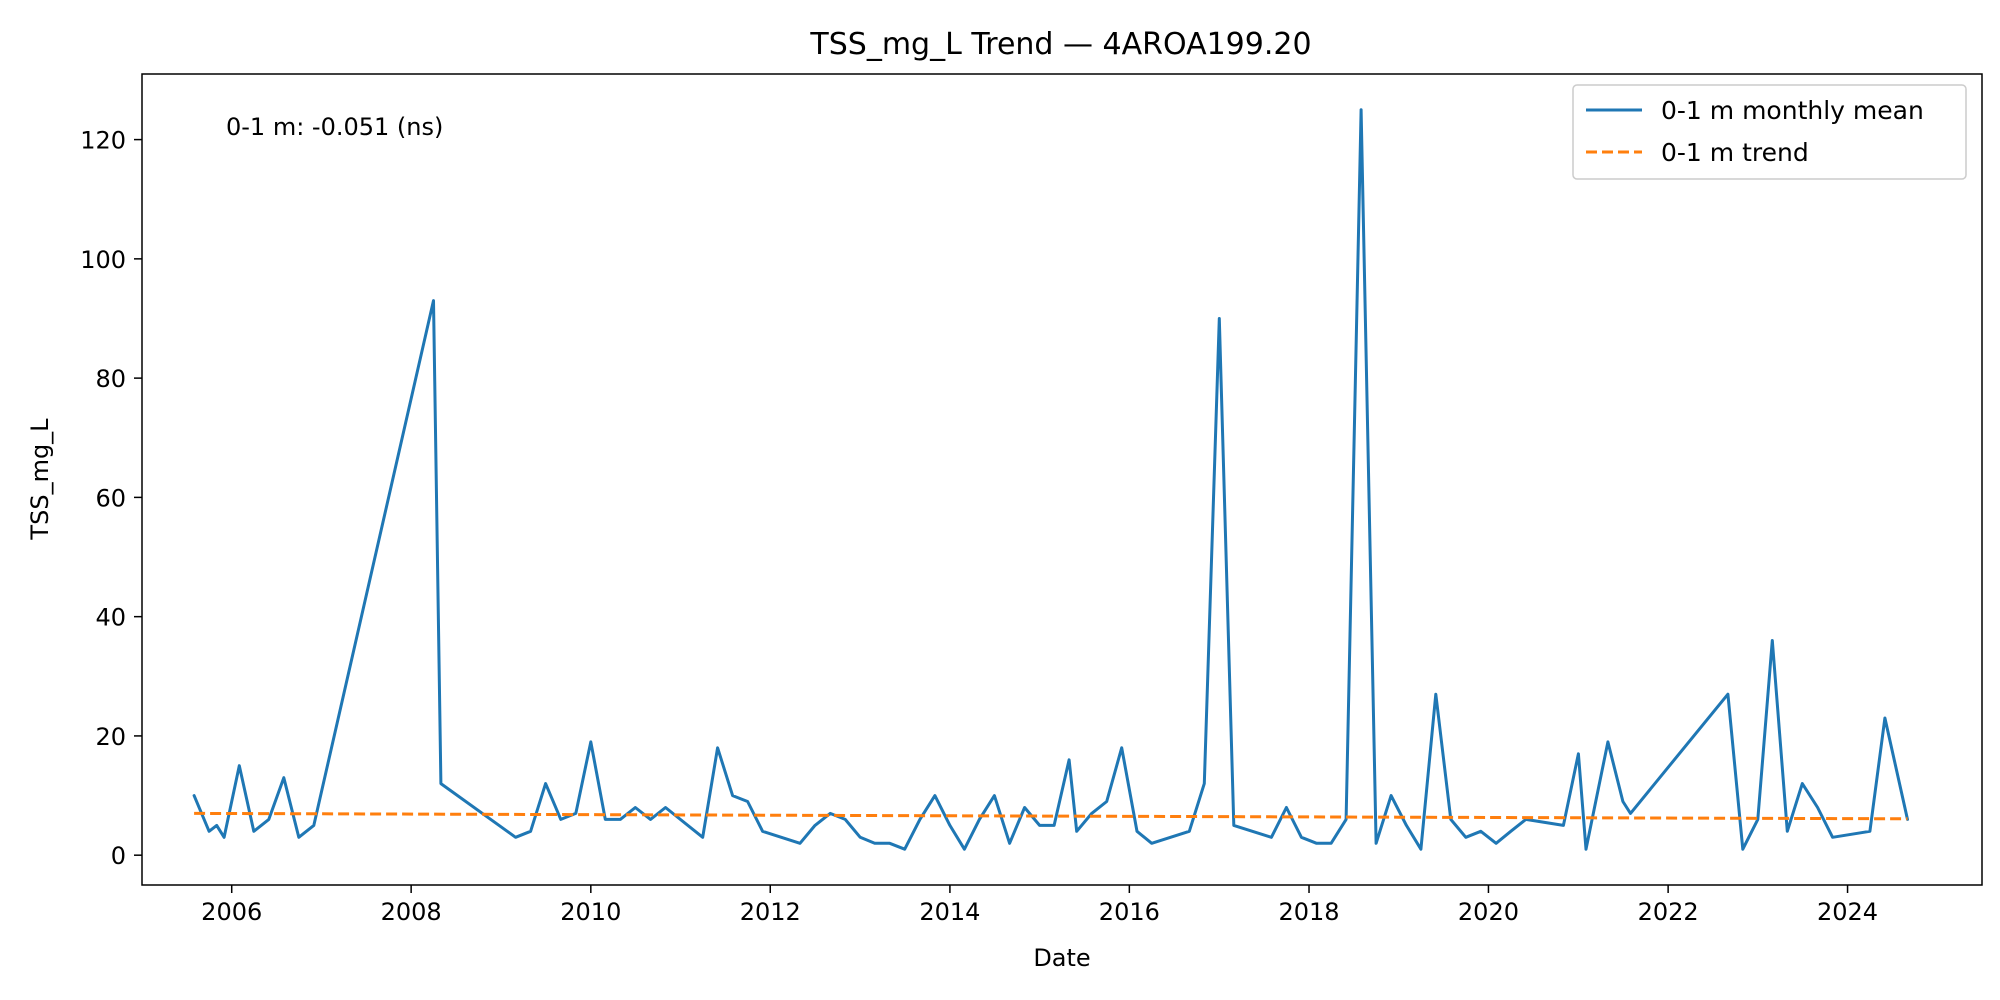 The height and width of the screenshot is (1000, 2000). Describe the element at coordinates (1039, 905) in the screenshot. I see `x-axis-ticks: 2006 2008 2010 2012 2014 2016 2018 2020 2022 2024` at that location.